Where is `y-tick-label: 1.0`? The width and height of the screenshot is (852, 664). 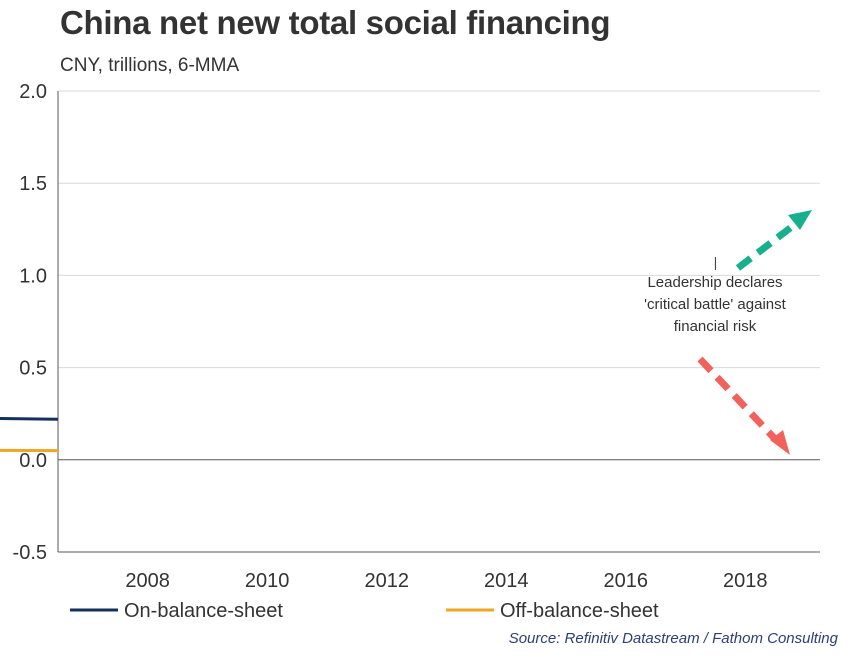 y-tick-label: 1.0 is located at coordinates (33, 276).